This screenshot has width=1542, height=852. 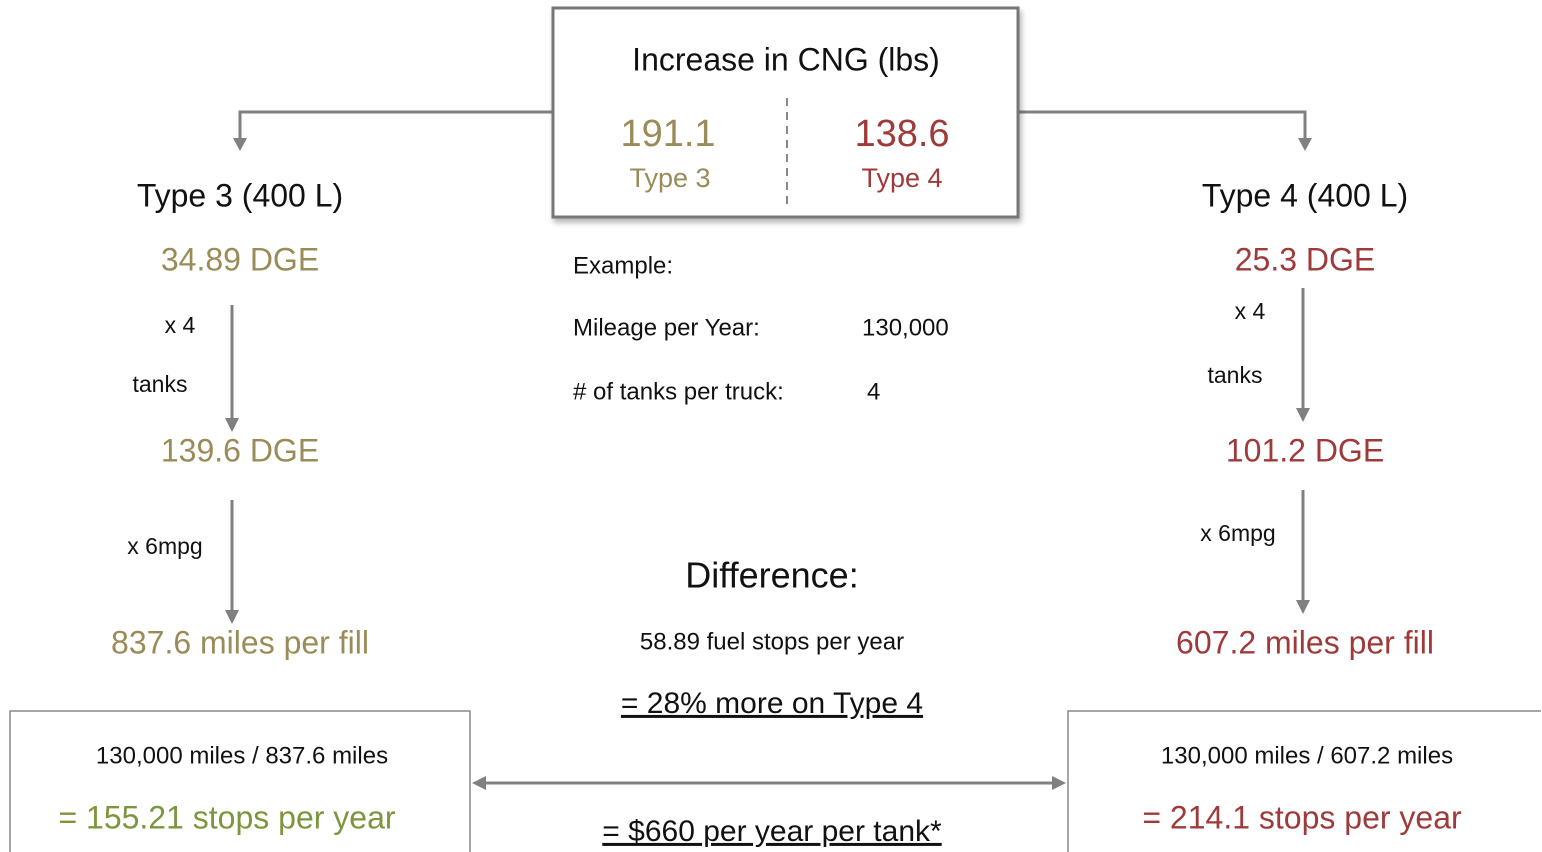 What do you see at coordinates (901, 134) in the screenshot?
I see `type4-value: 138.6` at bounding box center [901, 134].